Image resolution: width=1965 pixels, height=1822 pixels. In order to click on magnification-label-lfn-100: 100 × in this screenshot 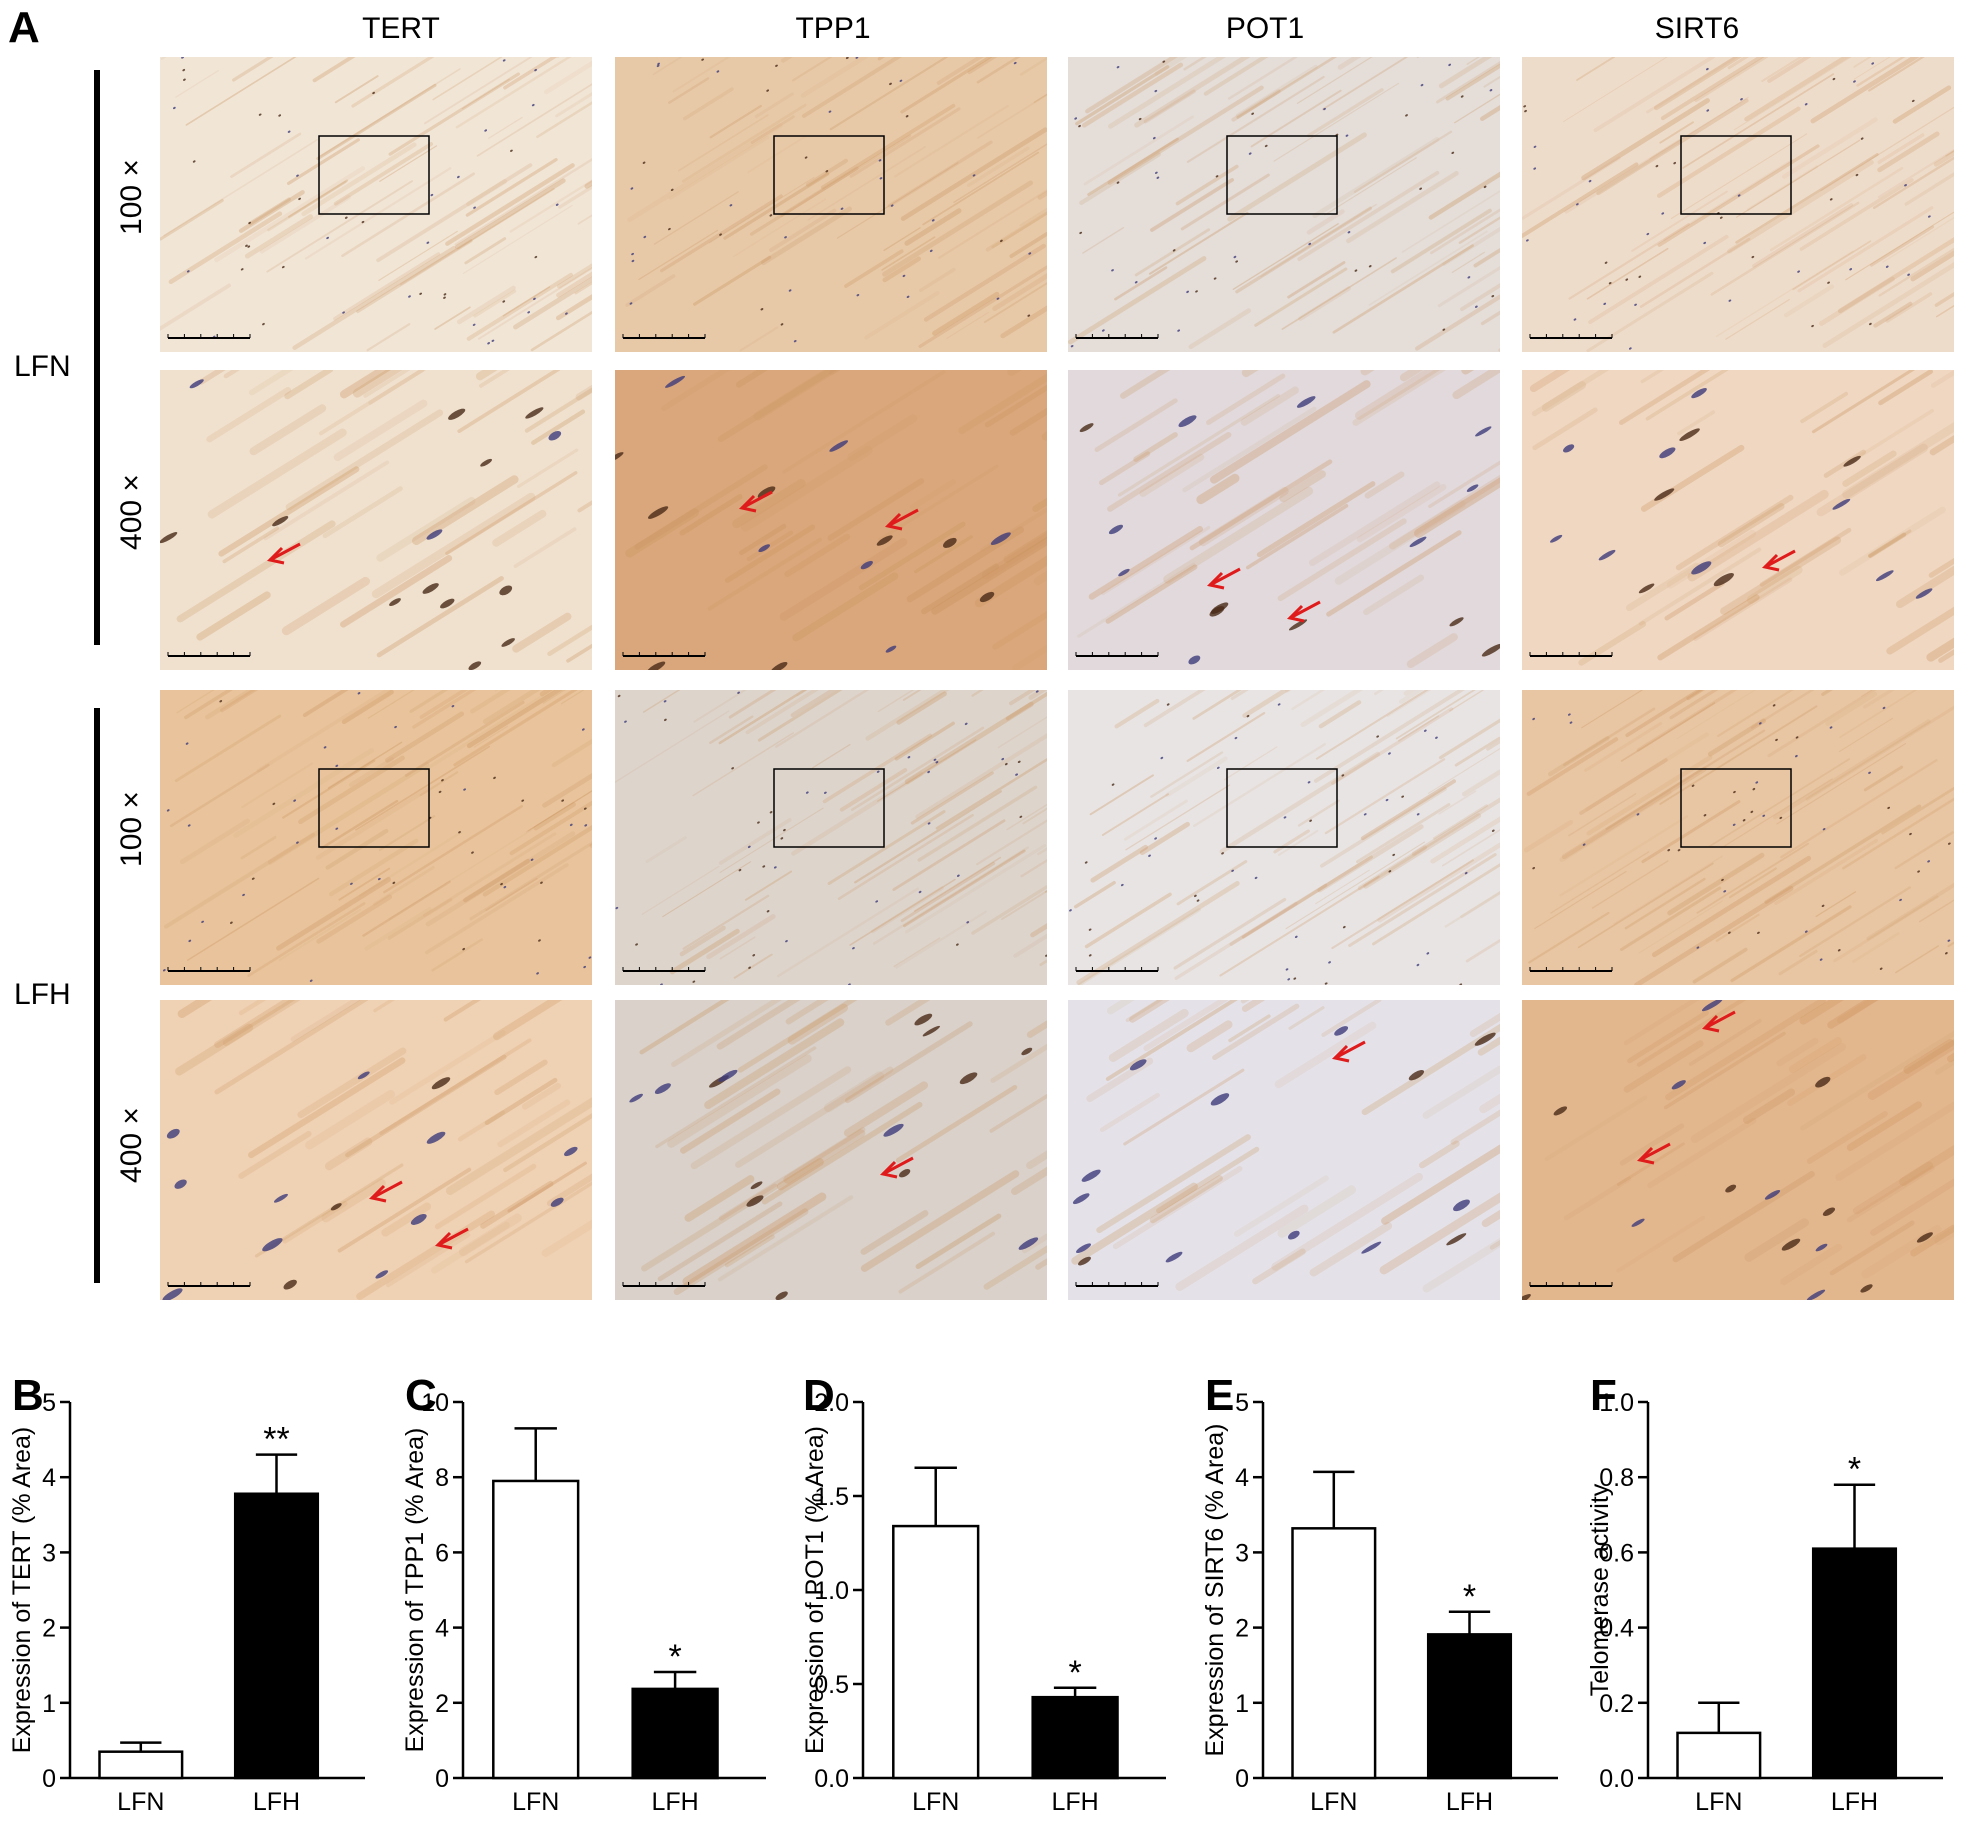, I will do `click(132, 197)`.